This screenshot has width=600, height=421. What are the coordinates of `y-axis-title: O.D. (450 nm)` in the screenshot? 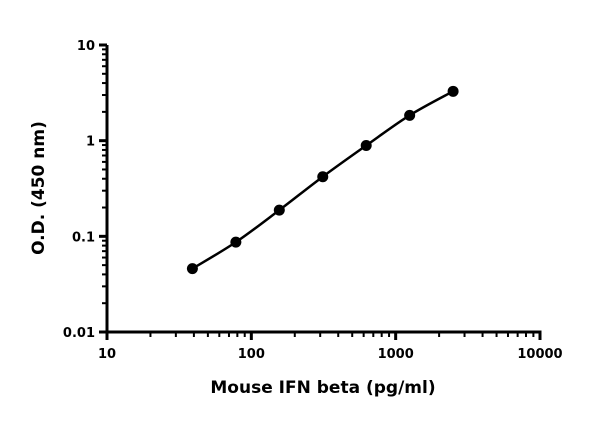 It's located at (39, 188).